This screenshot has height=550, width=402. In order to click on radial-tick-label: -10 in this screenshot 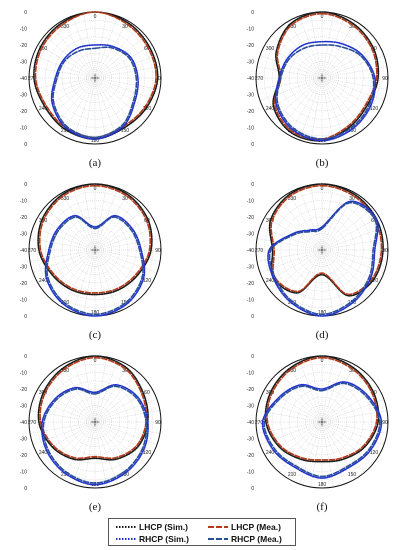, I will do `click(23, 301)`.